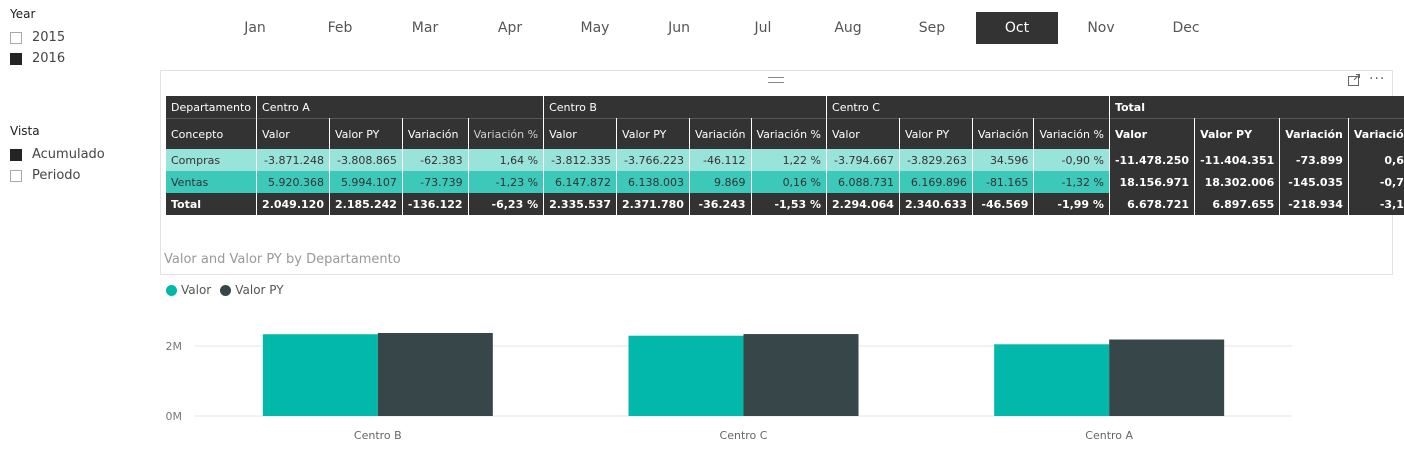 This screenshot has height=454, width=1404. Describe the element at coordinates (685, 107) in the screenshot. I see `group-header-centro-b: Centro B` at that location.